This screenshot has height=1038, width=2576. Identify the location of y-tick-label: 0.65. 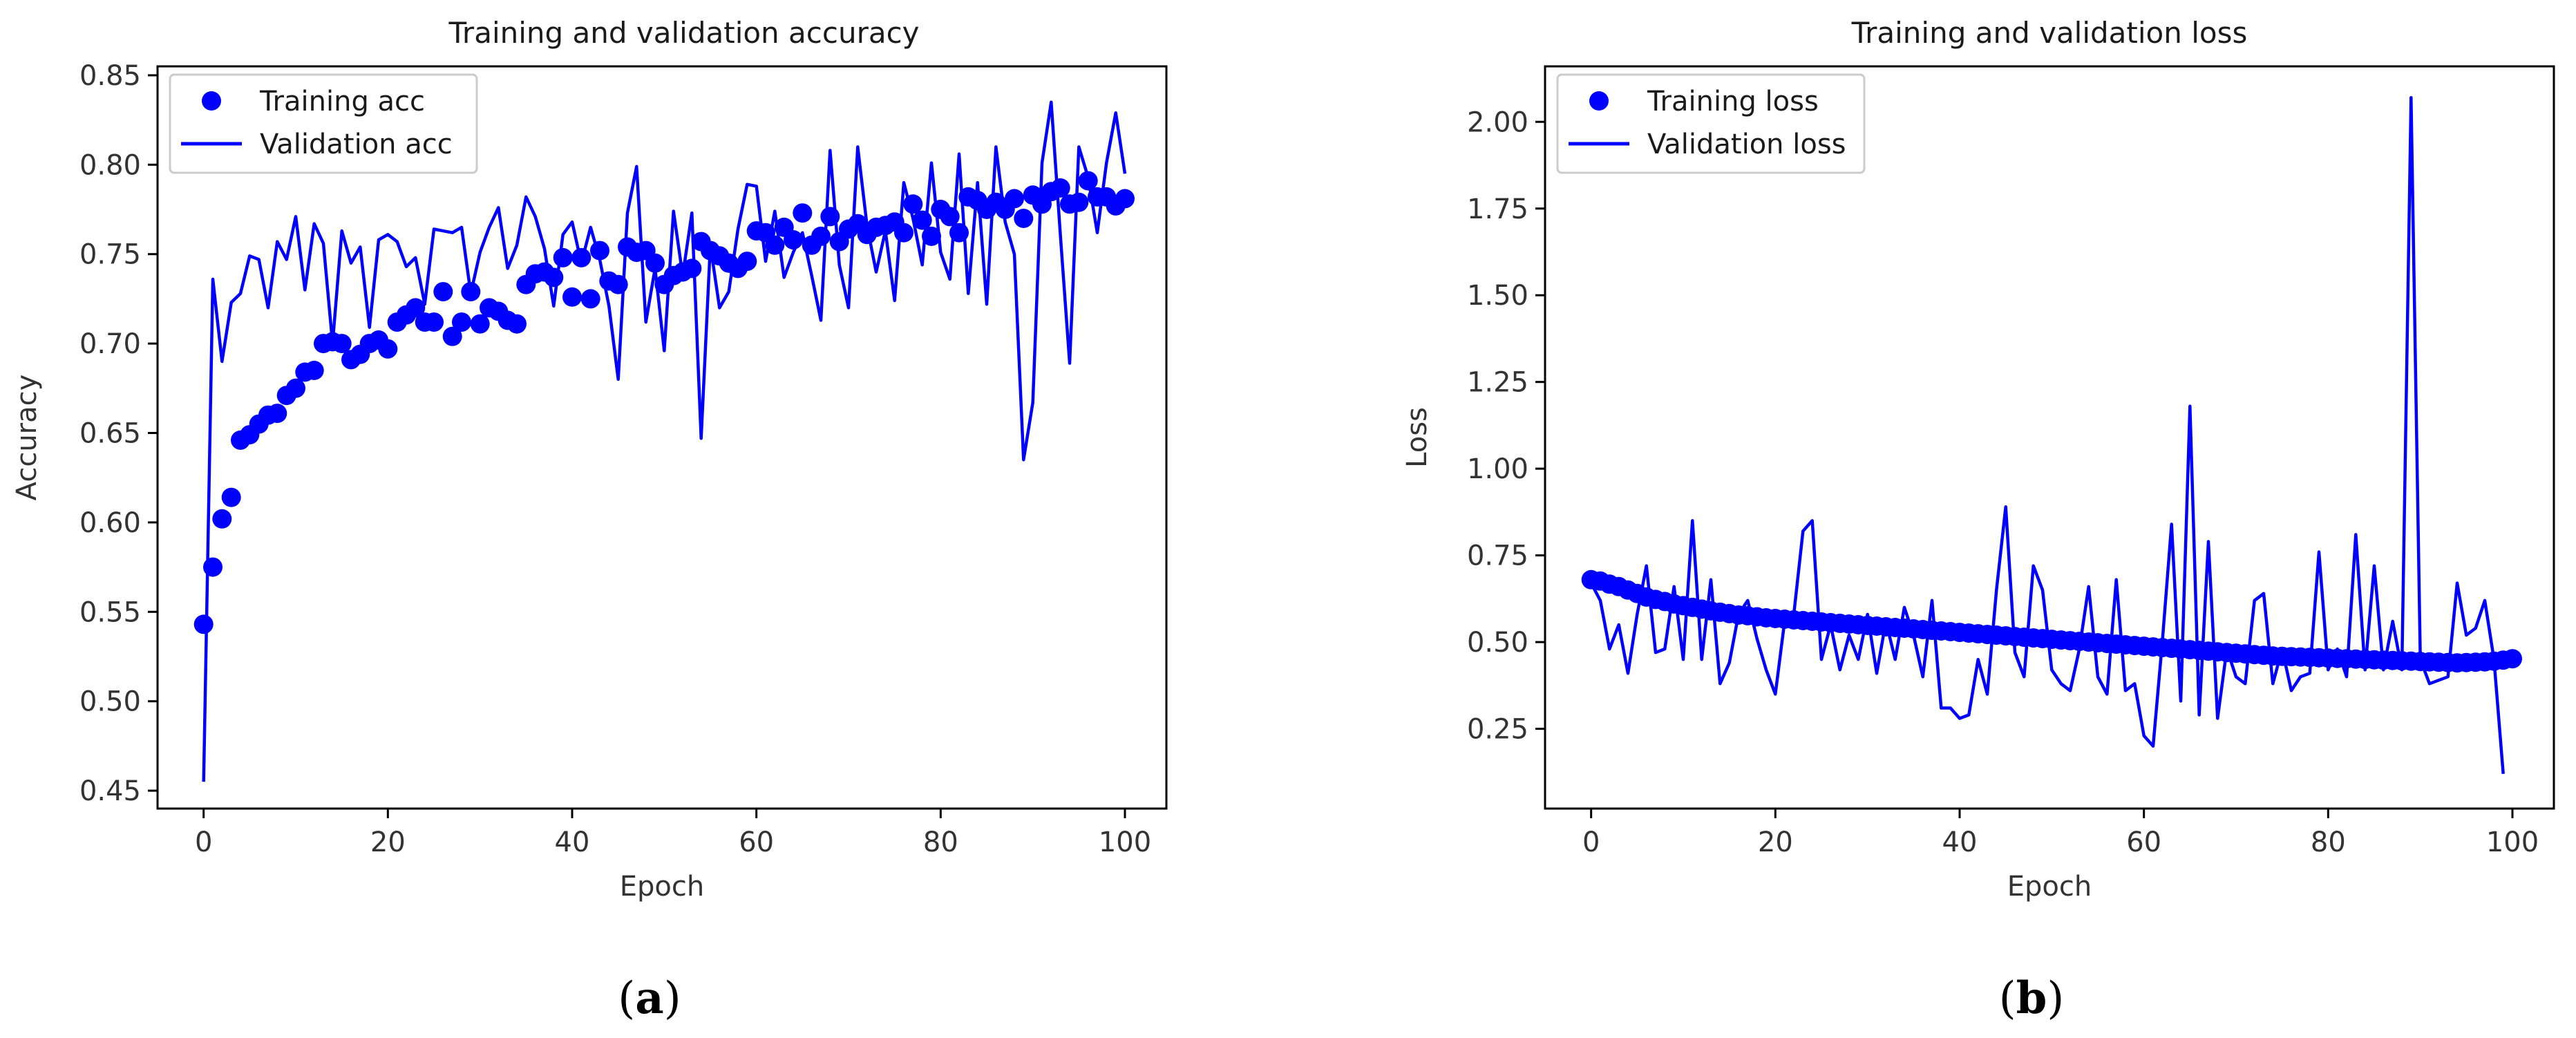
(110, 434).